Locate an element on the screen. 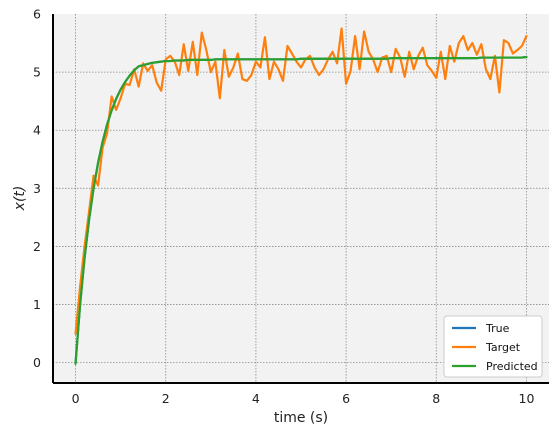 This screenshot has width=558, height=436. x-tick-label: 4 is located at coordinates (256, 398).